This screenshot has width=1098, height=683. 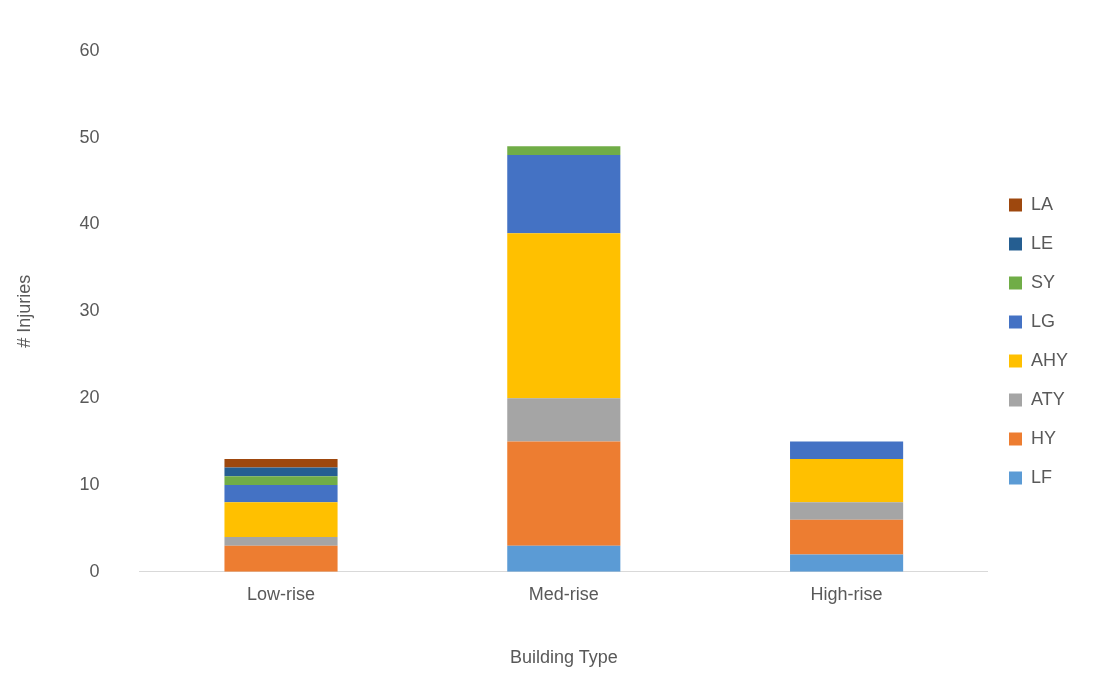 I want to click on legend-label: LF, so click(x=1041, y=476).